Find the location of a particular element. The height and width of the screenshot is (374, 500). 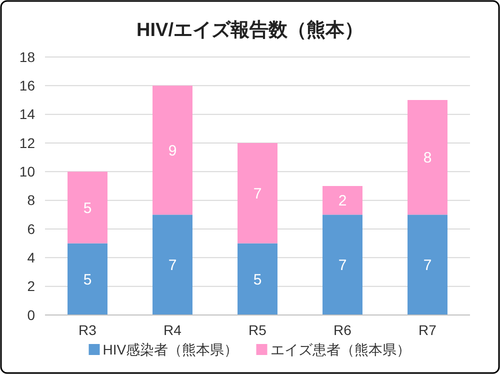

y-tick-label: 10 is located at coordinates (27, 172).